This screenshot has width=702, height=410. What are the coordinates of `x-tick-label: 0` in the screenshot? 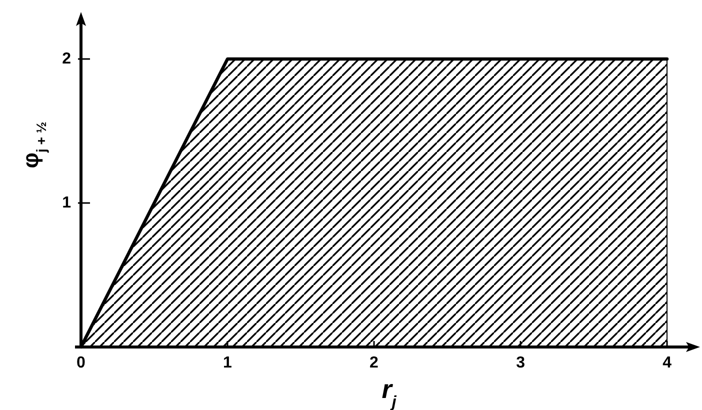 It's located at (81, 363).